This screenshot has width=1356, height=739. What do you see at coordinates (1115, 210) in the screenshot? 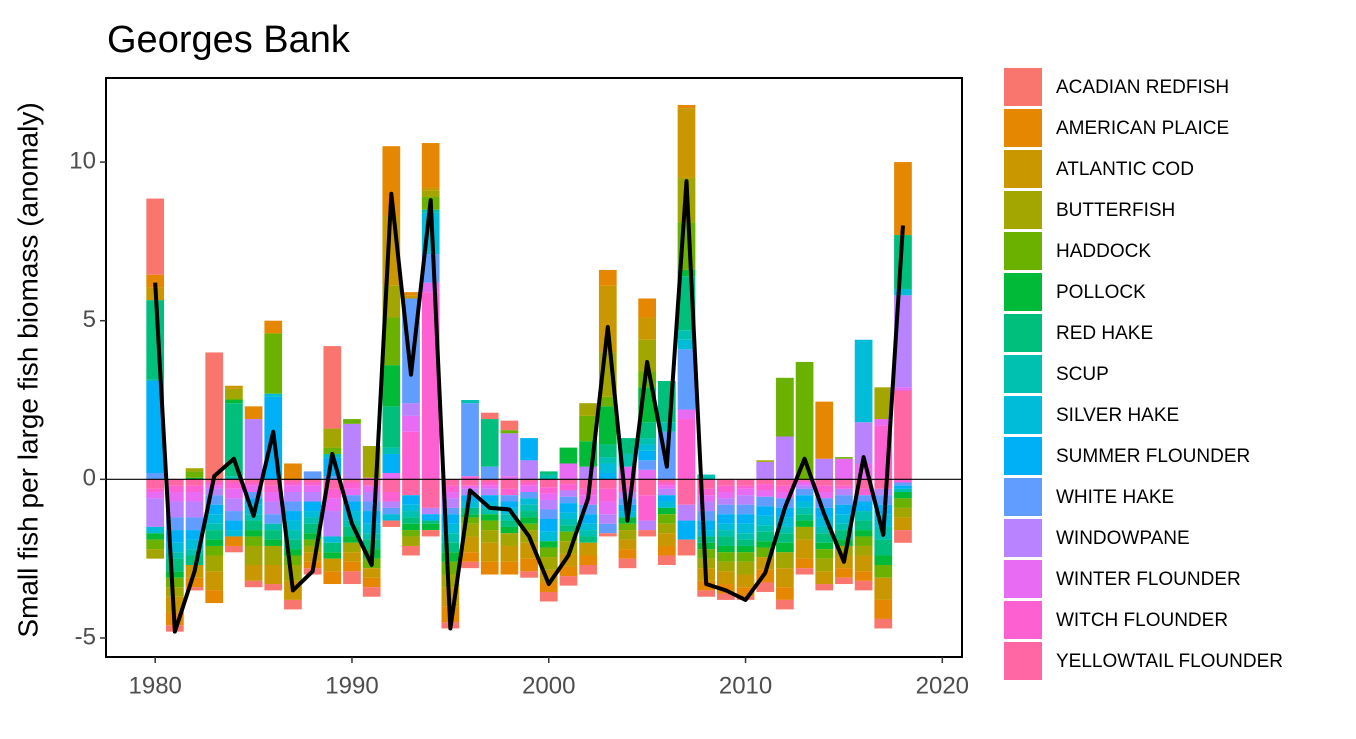
I see `legend-label: BUTTERFISH` at bounding box center [1115, 210].